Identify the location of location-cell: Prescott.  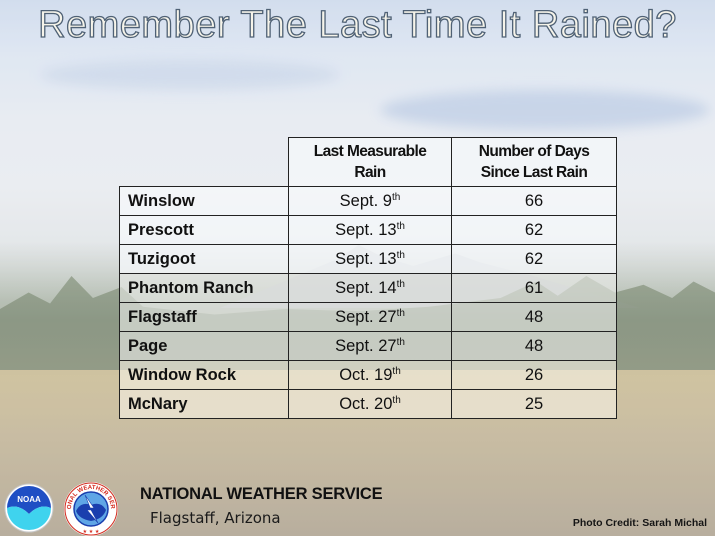
(204, 230).